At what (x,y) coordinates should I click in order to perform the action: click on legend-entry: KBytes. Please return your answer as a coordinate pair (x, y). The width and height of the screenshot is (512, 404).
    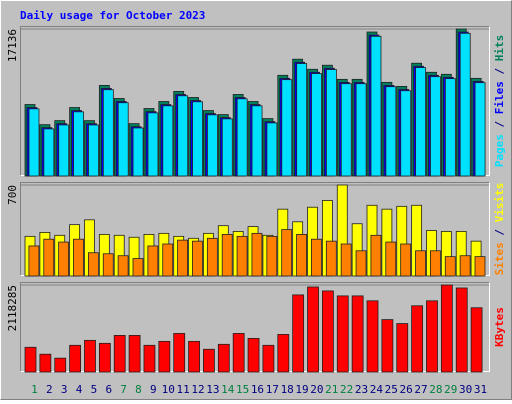
    Looking at the image, I should click on (499, 327).